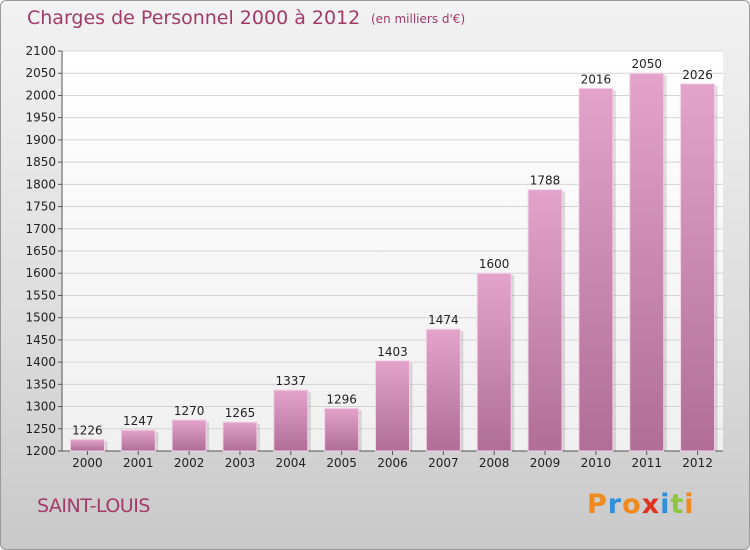 The image size is (750, 550). Describe the element at coordinates (194, 18) in the screenshot. I see `chart-title: Charges de Personnel 2000 à 2012` at that location.